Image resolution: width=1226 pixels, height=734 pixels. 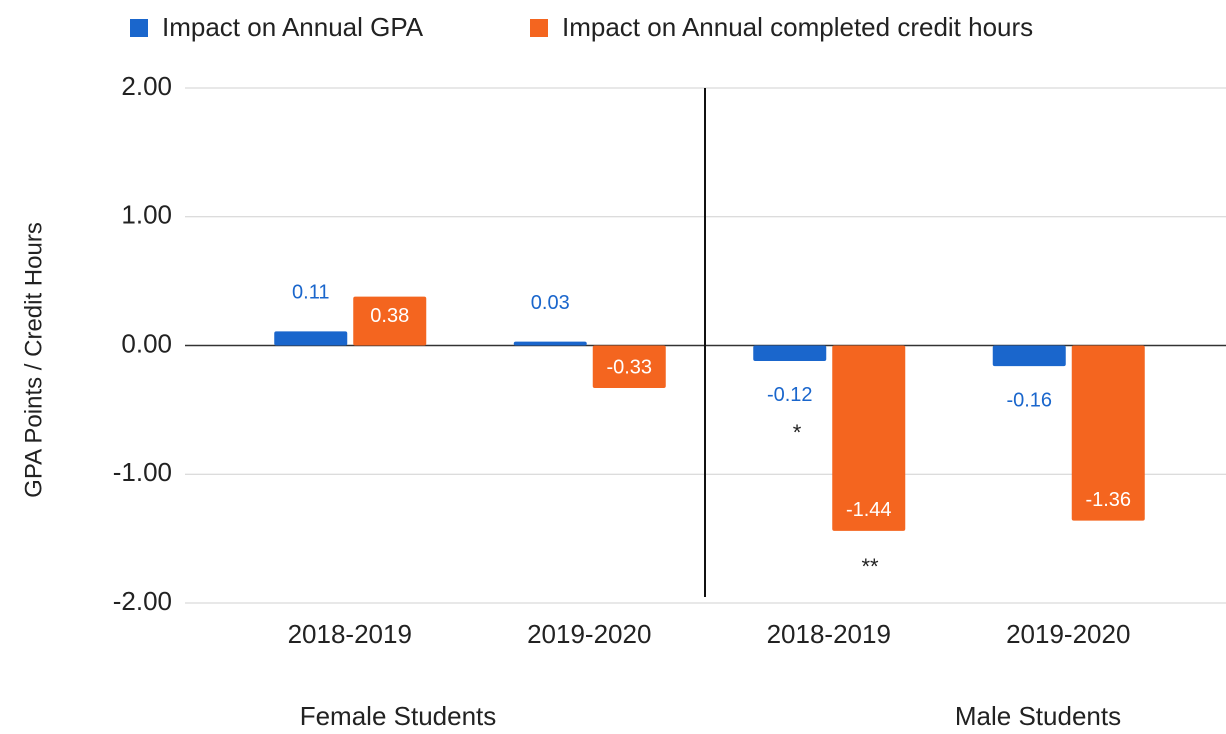 What do you see at coordinates (869, 510) in the screenshot?
I see `value-label: -1.44` at bounding box center [869, 510].